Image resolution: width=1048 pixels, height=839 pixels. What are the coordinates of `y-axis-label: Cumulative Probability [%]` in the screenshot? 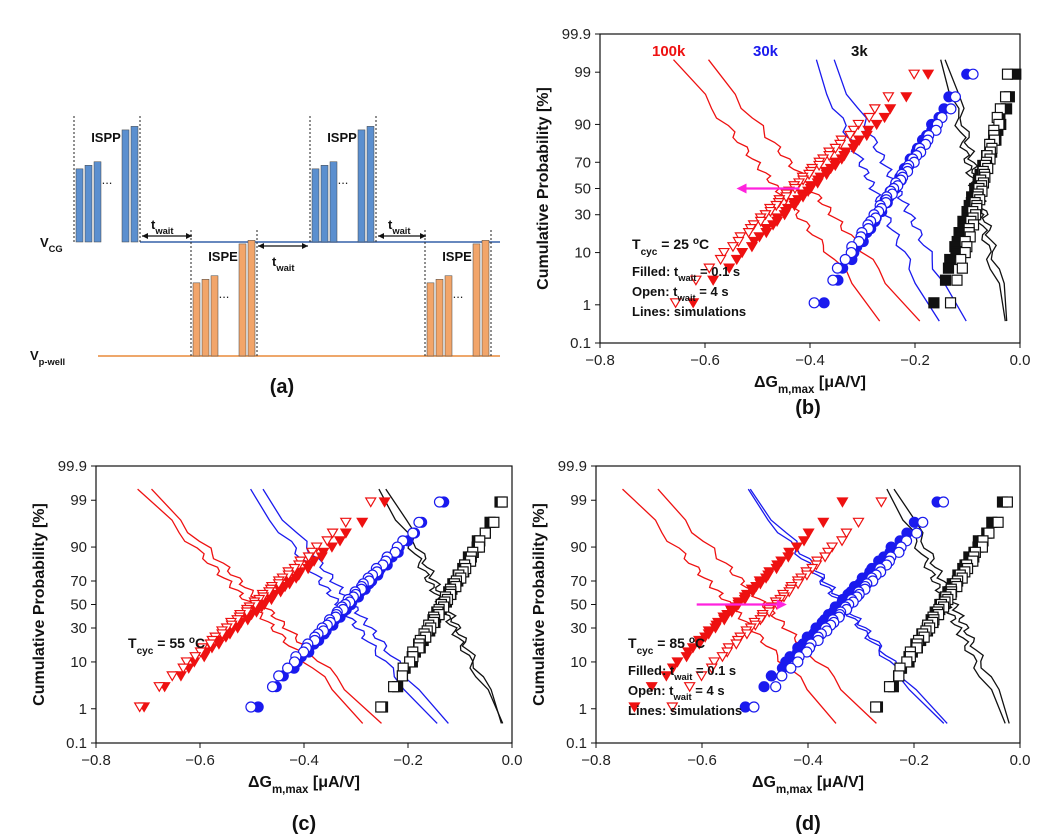 It's located at (539, 604).